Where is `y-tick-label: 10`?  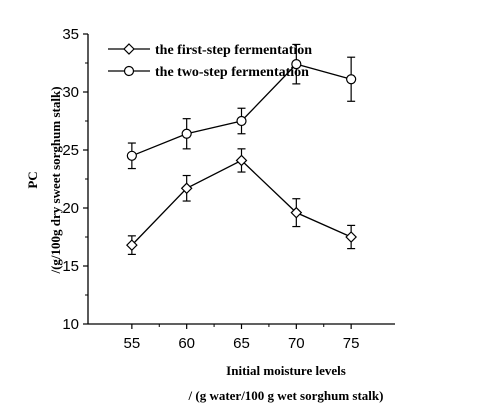
y-tick-label: 10 is located at coordinates (70, 324).